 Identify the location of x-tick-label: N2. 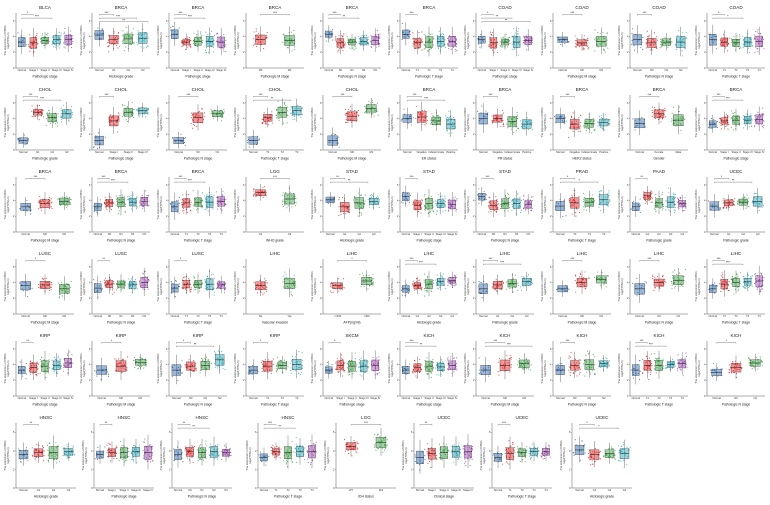
(364, 70).